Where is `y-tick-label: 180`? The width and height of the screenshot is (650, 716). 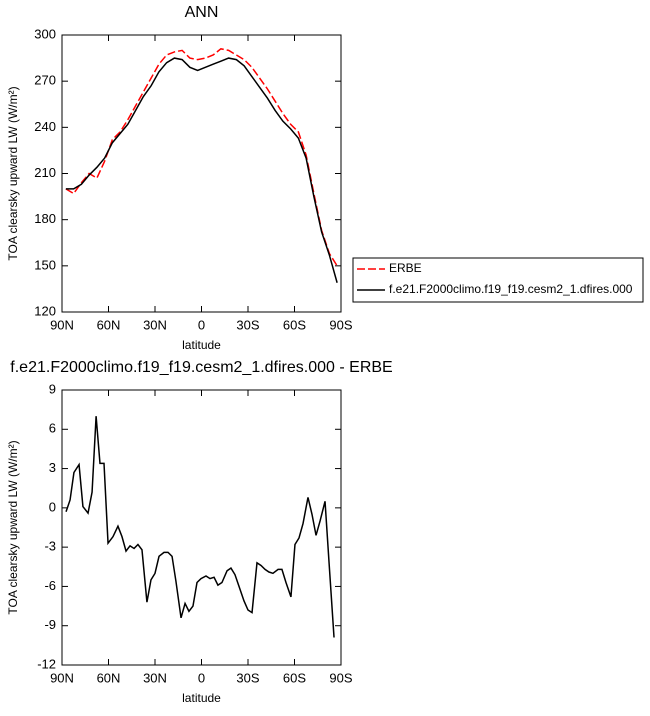
y-tick-label: 180 is located at coordinates (45, 218).